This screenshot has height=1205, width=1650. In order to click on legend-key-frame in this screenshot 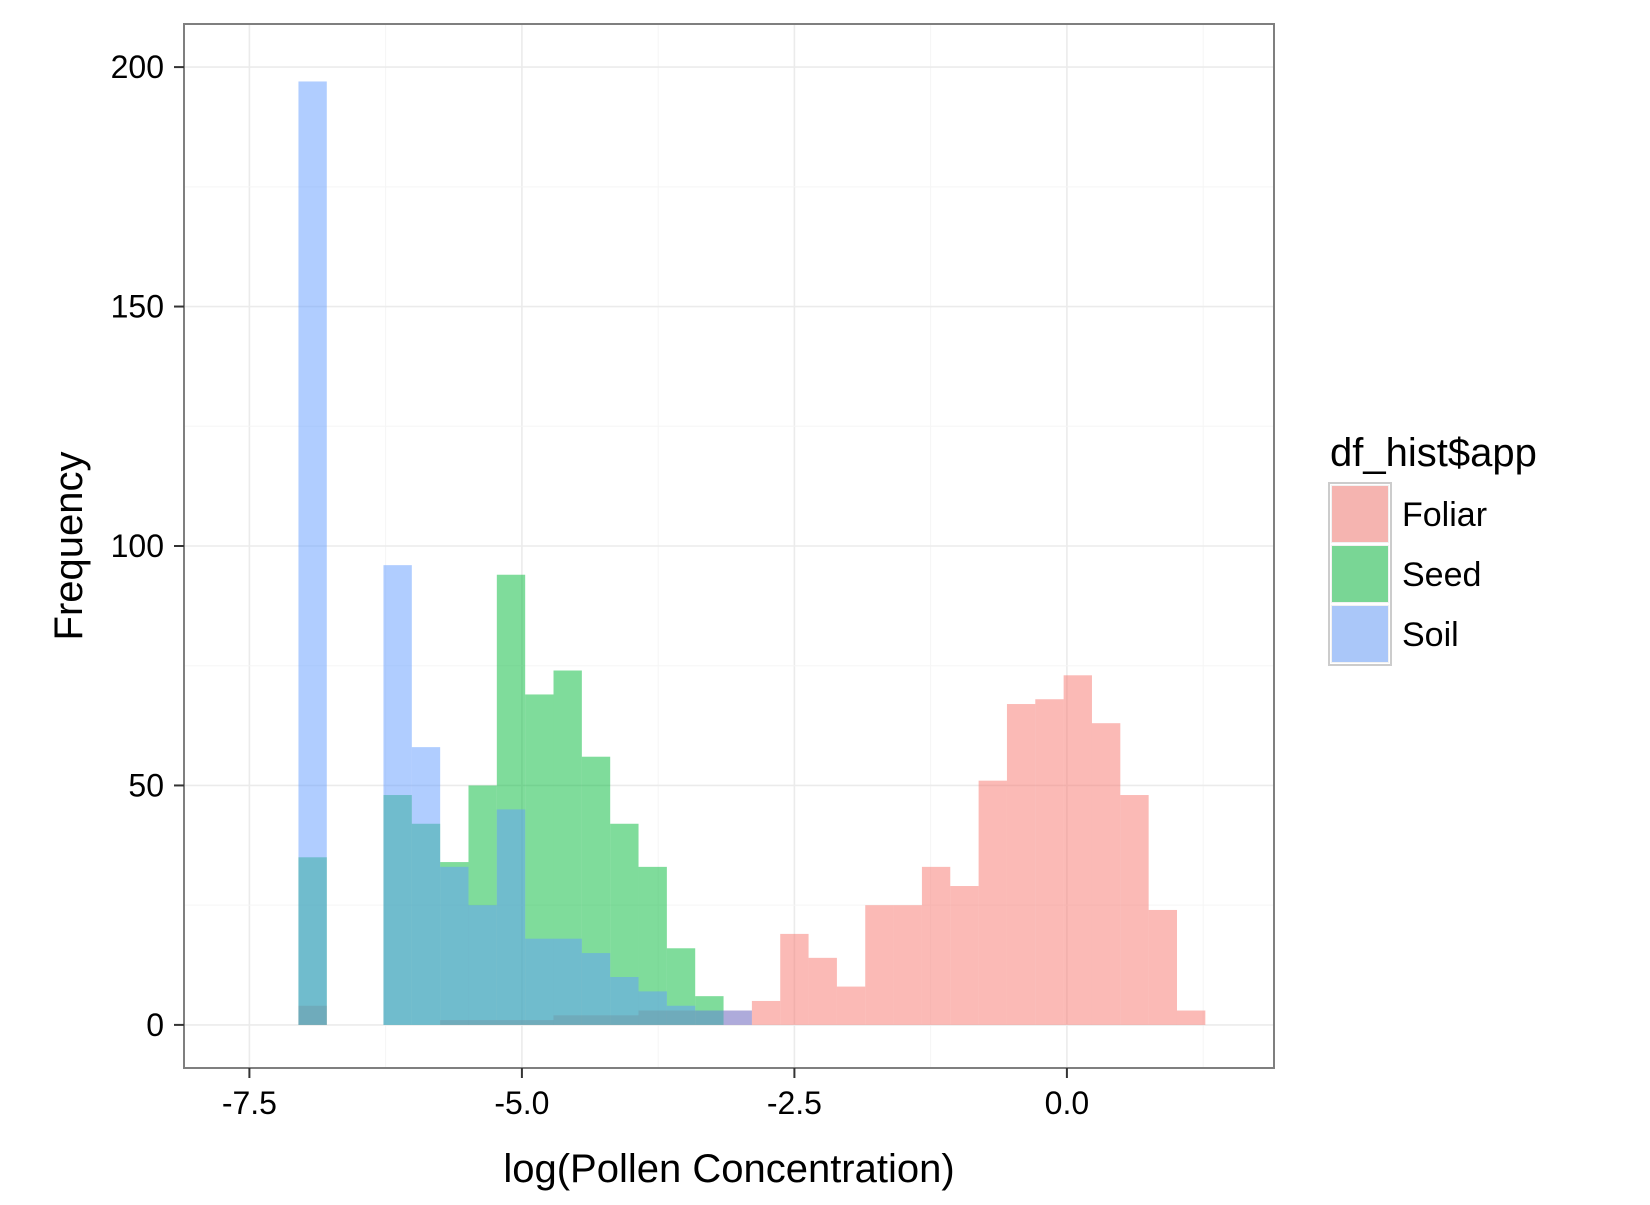, I will do `click(1360, 574)`.